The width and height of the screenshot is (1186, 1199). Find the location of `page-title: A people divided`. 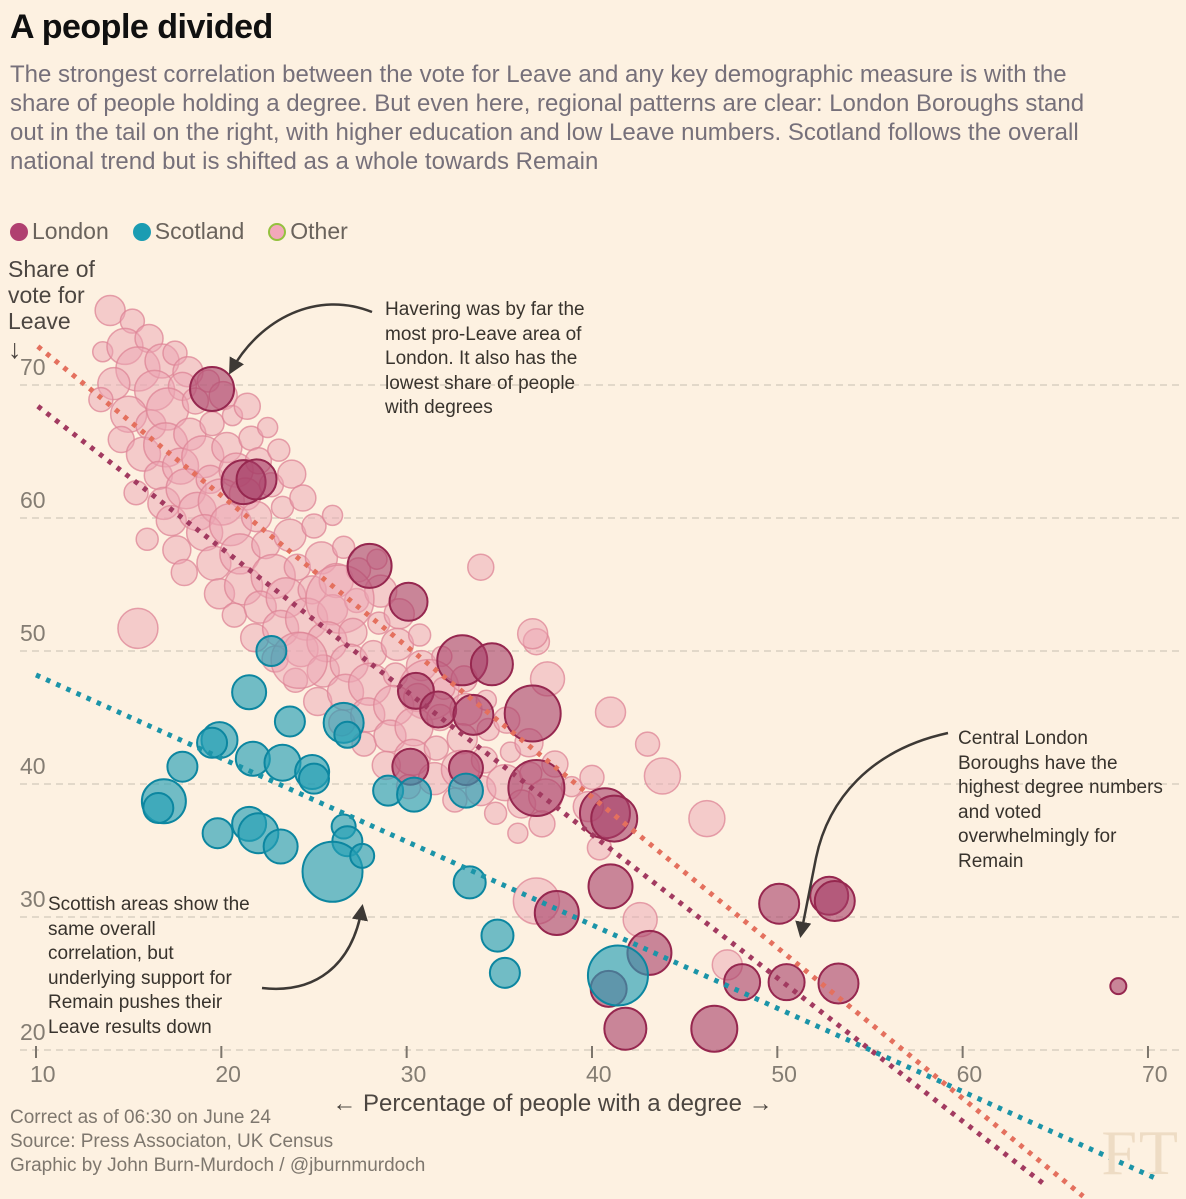

page-title: A people divided is located at coordinates (141, 27).